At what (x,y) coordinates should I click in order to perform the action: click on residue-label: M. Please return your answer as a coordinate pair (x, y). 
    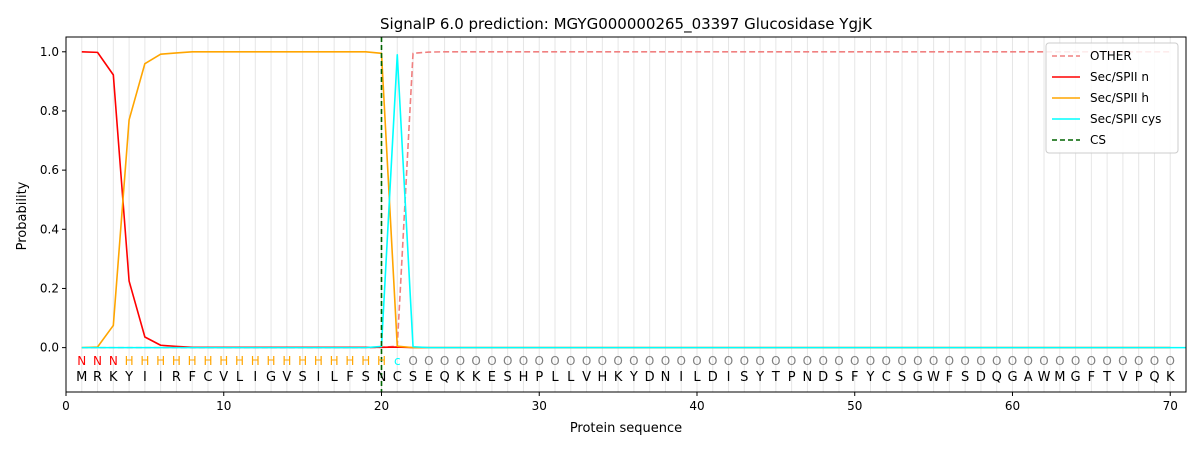
    Looking at the image, I should click on (81, 377).